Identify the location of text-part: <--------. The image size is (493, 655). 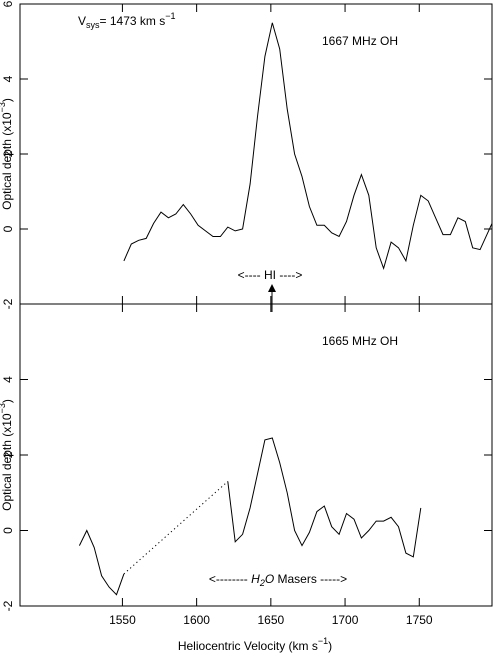
(230, 579).